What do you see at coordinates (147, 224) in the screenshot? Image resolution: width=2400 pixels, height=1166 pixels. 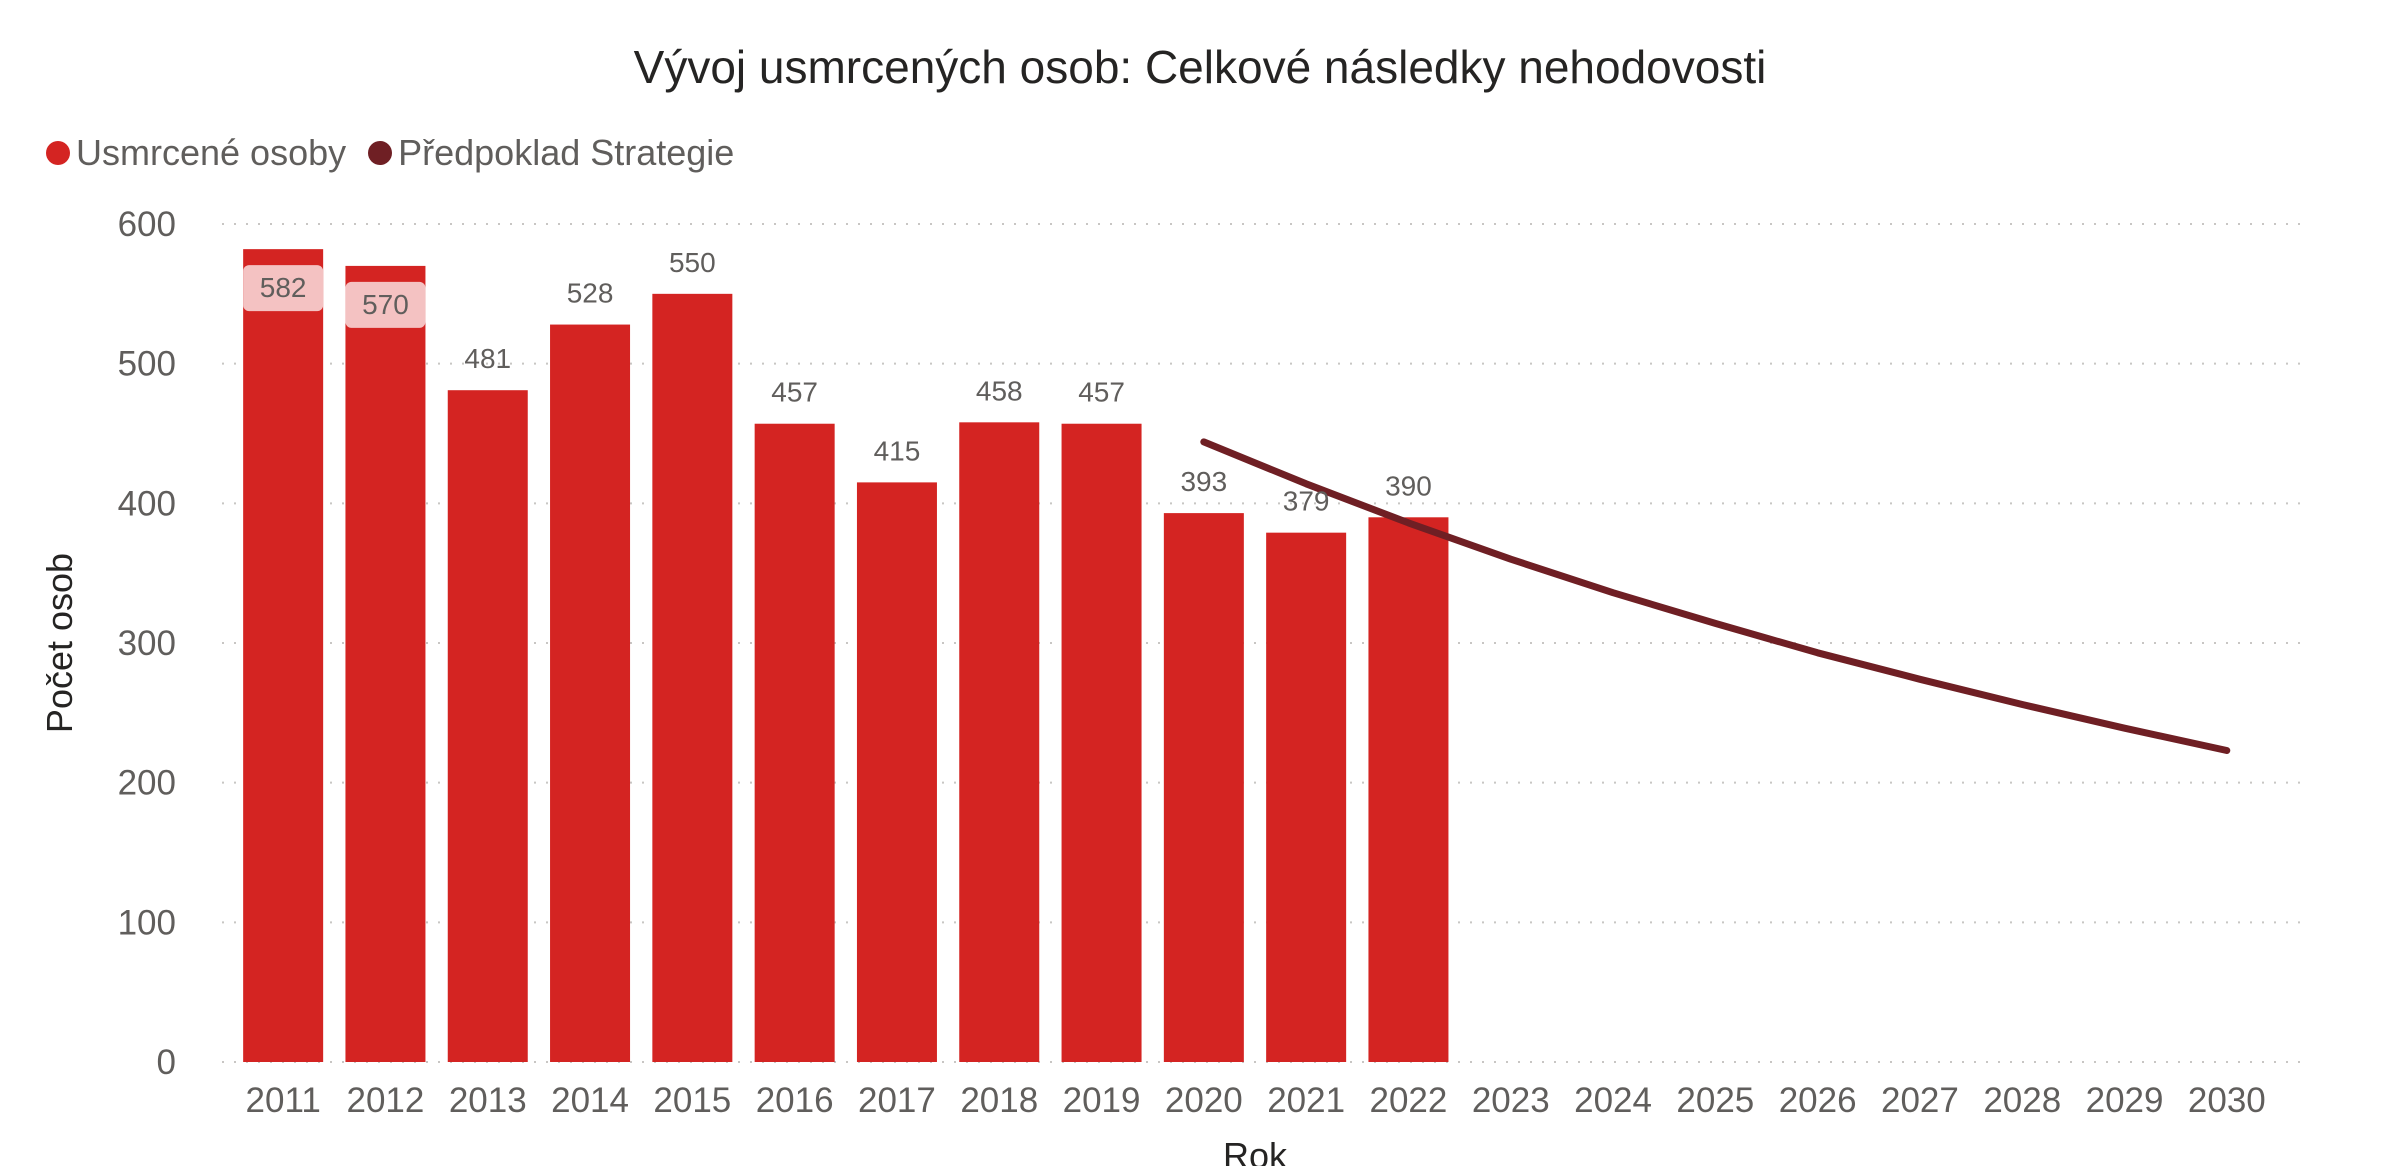 I see `y-tick-label-600: 600` at bounding box center [147, 224].